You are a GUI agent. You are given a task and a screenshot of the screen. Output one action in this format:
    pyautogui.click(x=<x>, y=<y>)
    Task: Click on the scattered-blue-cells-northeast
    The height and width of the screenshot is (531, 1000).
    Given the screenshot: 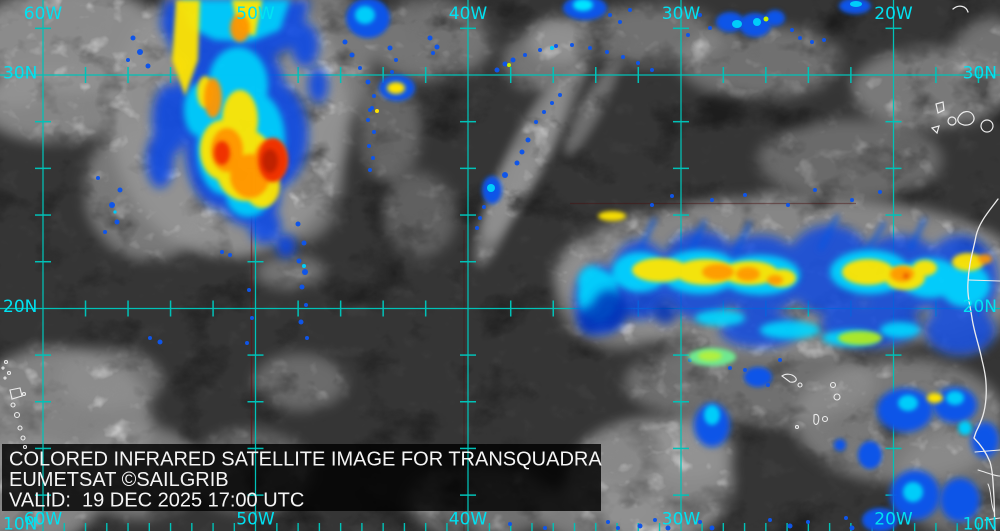 What is the action you would take?
    pyautogui.click(x=778, y=22)
    